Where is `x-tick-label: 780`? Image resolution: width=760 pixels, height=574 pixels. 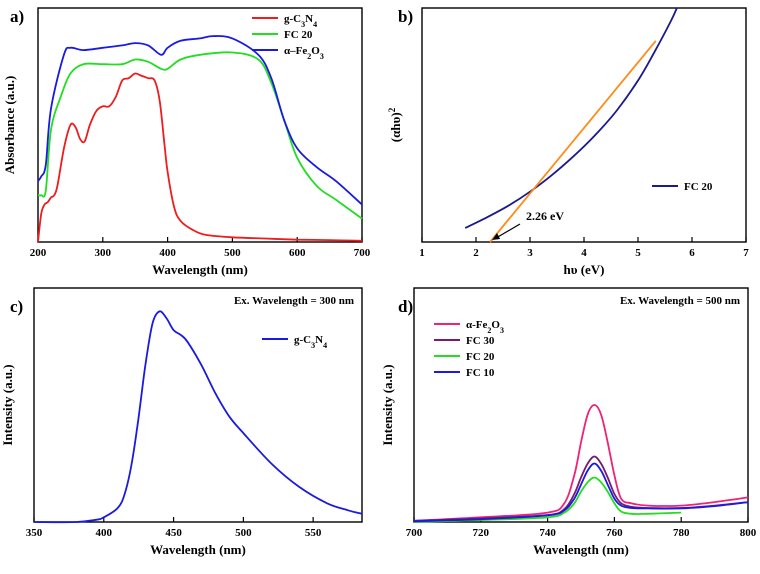
x-tick-label: 780 is located at coordinates (681, 533).